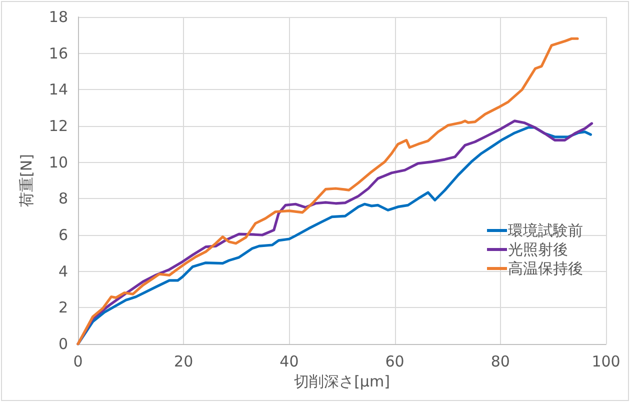 The height and width of the screenshot is (402, 630). What do you see at coordinates (606, 361) in the screenshot?
I see `x-tick-label: 100` at bounding box center [606, 361].